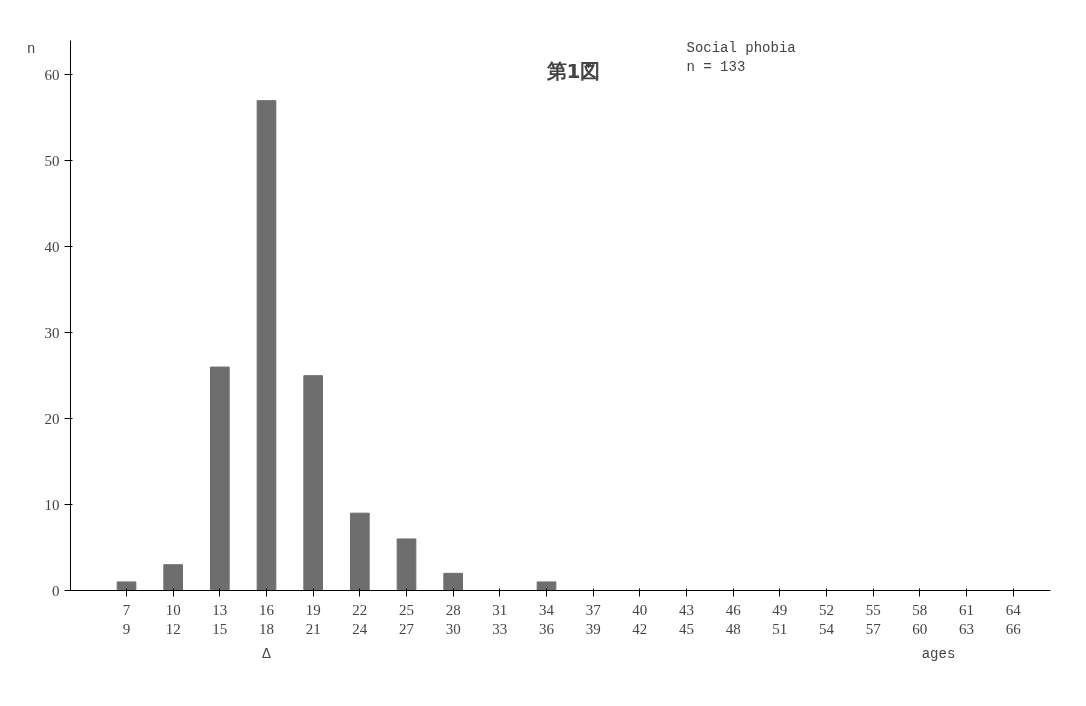  What do you see at coordinates (360, 619) in the screenshot?
I see `x-tick-label: 22 24` at bounding box center [360, 619].